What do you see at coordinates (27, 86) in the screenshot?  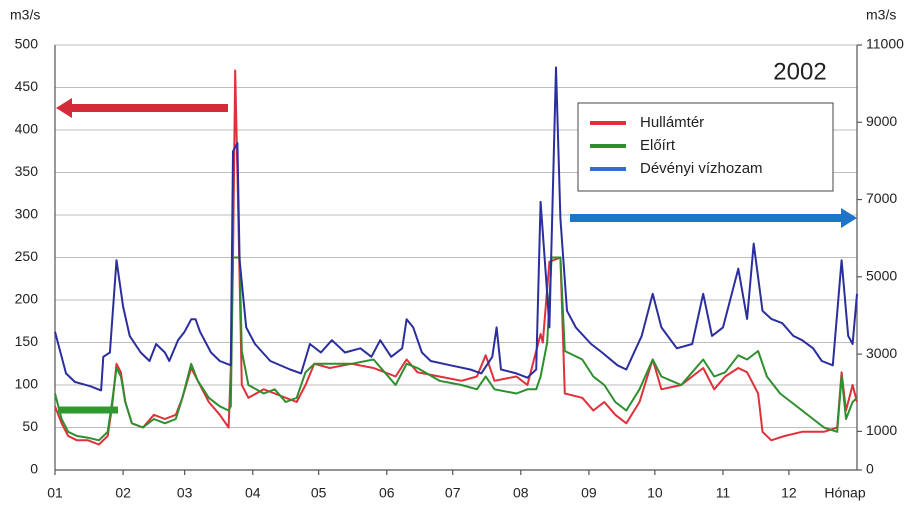 I see `y-tick-label: 450` at bounding box center [27, 86].